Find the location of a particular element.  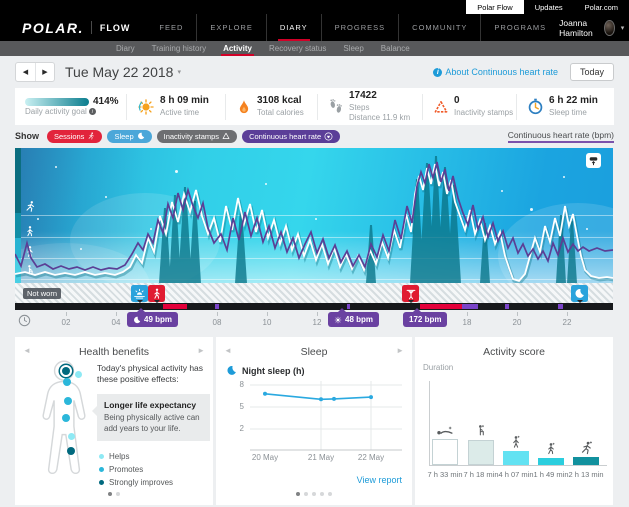

filter-sessions: Sessions is located at coordinates (75, 136).